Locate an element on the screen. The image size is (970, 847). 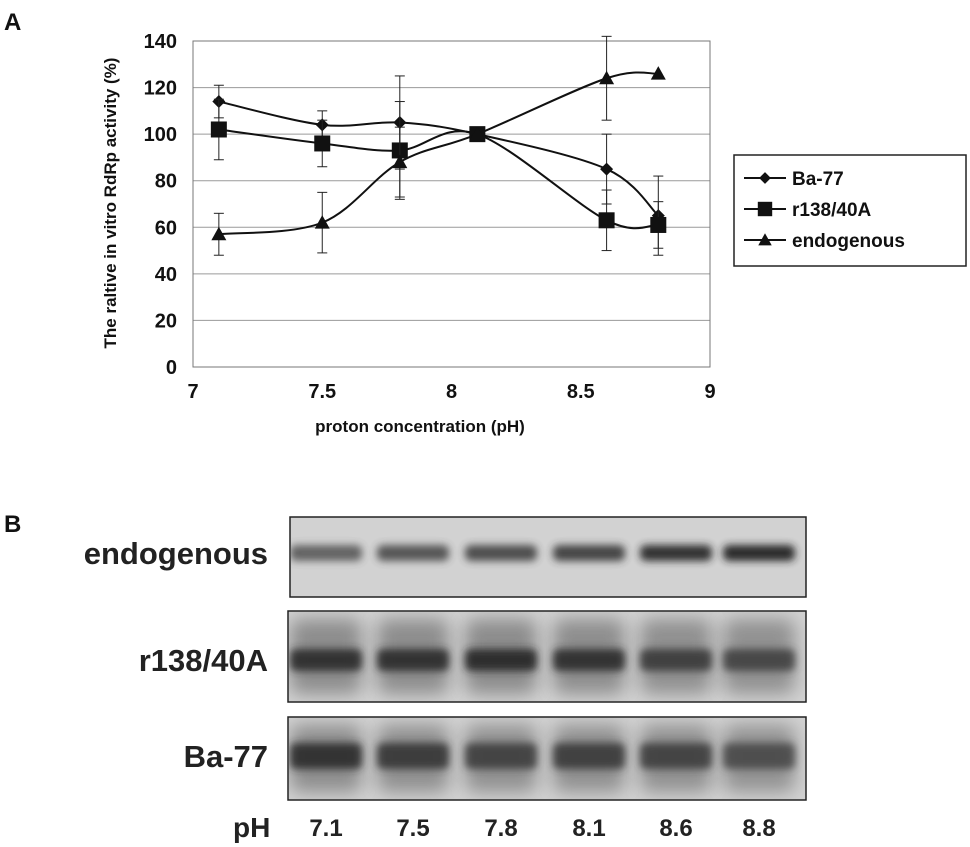
y-tick-label: 0 is located at coordinates (171, 368).